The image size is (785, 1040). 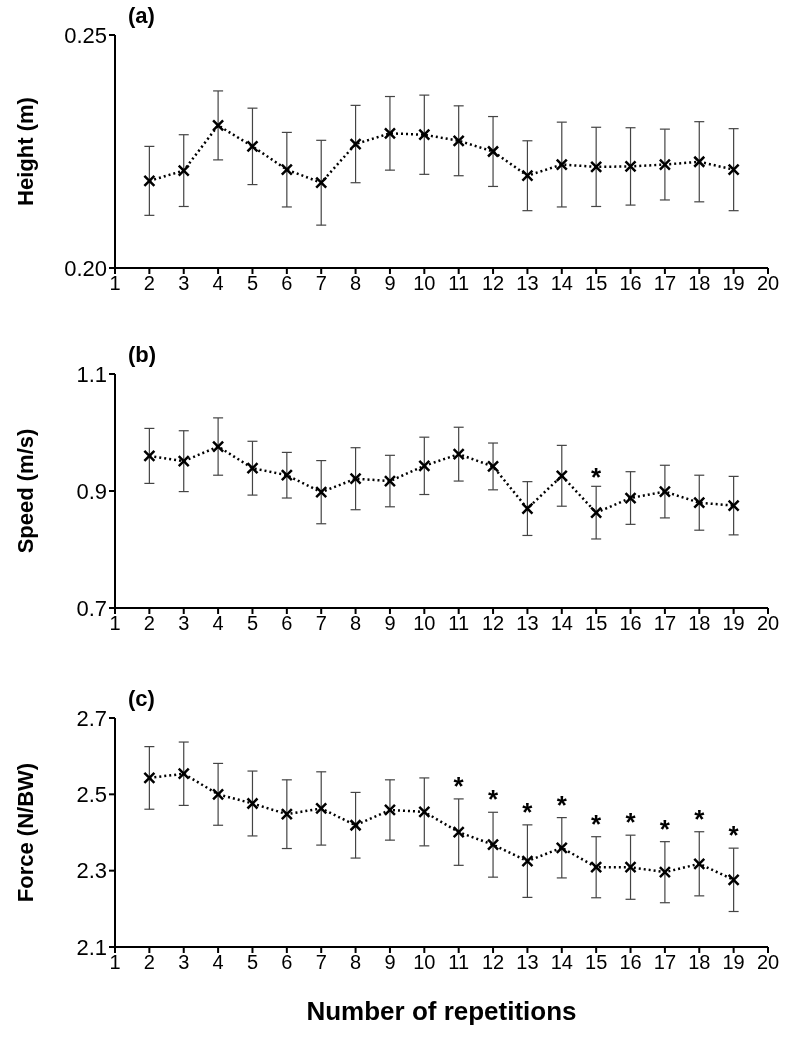 What do you see at coordinates (561, 962) in the screenshot?
I see `x-tick-label: 14` at bounding box center [561, 962].